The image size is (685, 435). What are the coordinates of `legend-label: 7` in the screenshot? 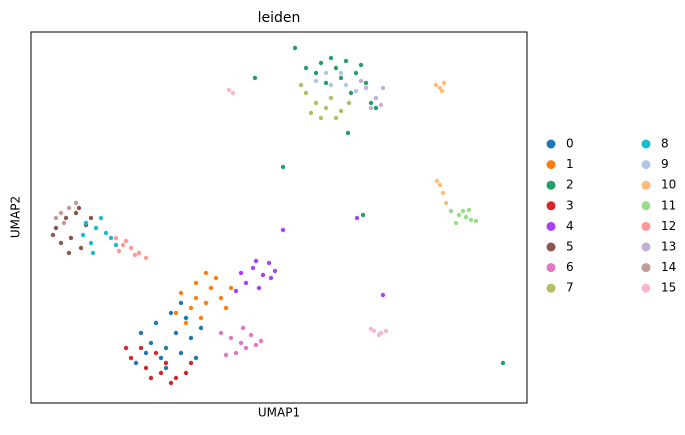 It's located at (570, 288).